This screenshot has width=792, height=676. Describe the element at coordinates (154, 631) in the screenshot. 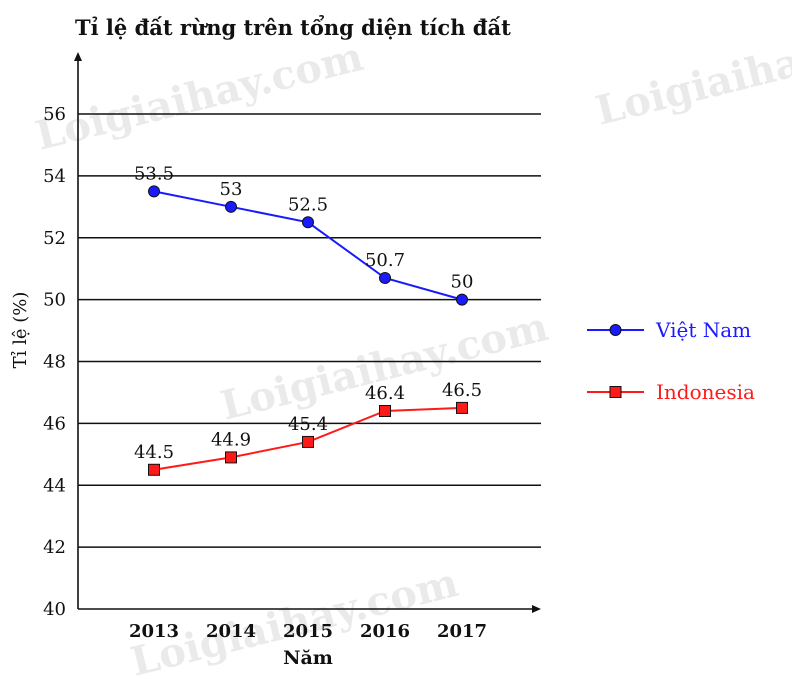

I see `x-tick-label: 2013` at that location.